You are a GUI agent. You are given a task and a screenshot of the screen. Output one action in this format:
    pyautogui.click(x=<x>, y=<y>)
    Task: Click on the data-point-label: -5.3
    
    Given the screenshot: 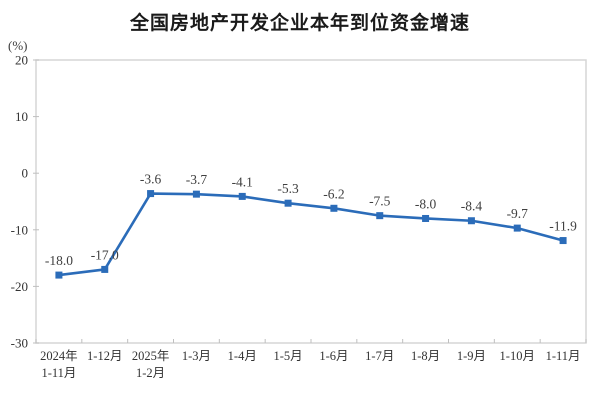 What is the action you would take?
    pyautogui.click(x=288, y=188)
    